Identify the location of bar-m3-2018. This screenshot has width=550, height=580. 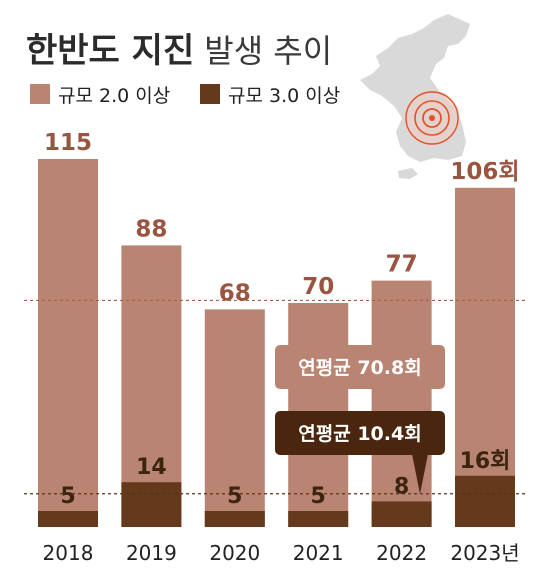
(68, 519).